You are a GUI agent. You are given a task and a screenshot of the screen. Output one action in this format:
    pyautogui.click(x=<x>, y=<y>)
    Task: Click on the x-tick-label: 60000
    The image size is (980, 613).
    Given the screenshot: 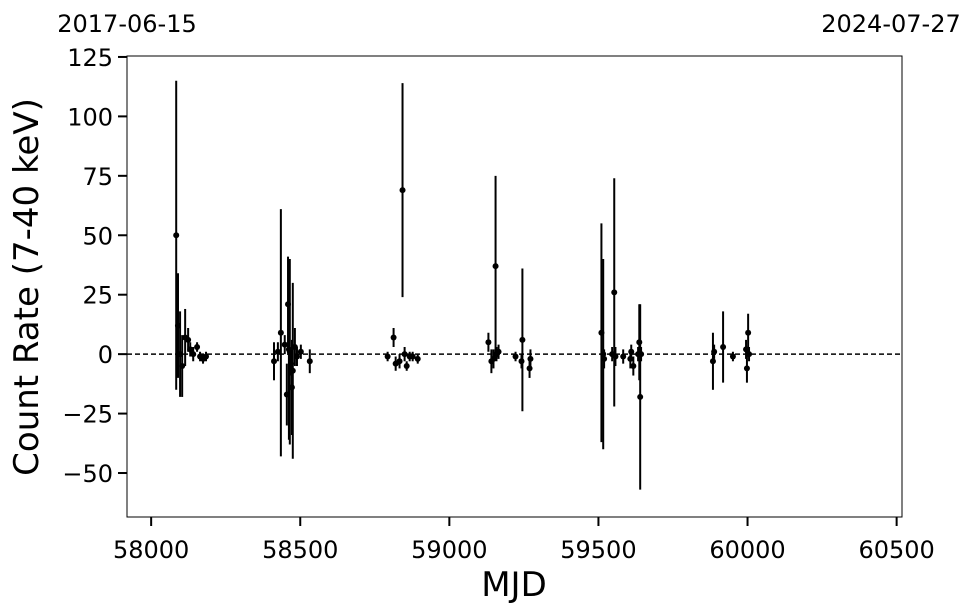 What is the action you would take?
    pyautogui.click(x=747, y=550)
    